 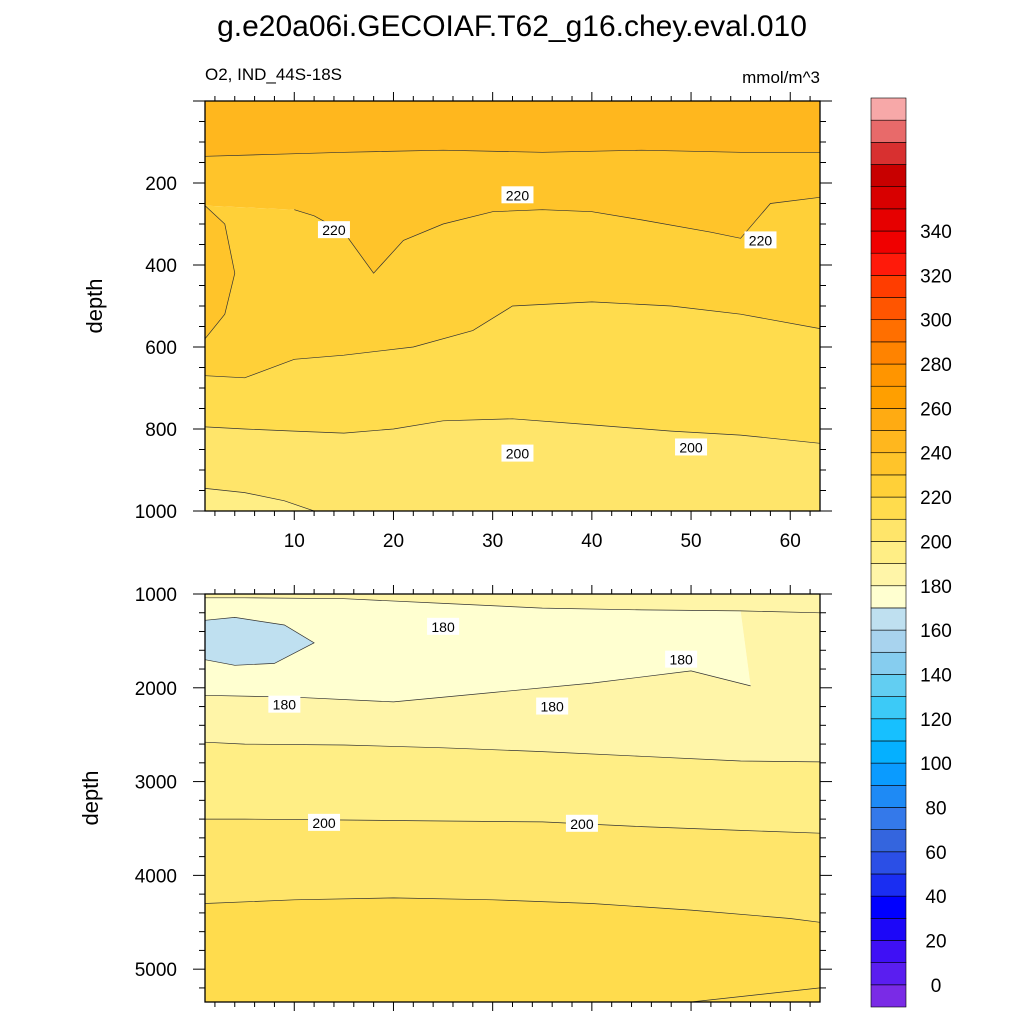 I want to click on colorbar-tick-label: 320, so click(x=936, y=276).